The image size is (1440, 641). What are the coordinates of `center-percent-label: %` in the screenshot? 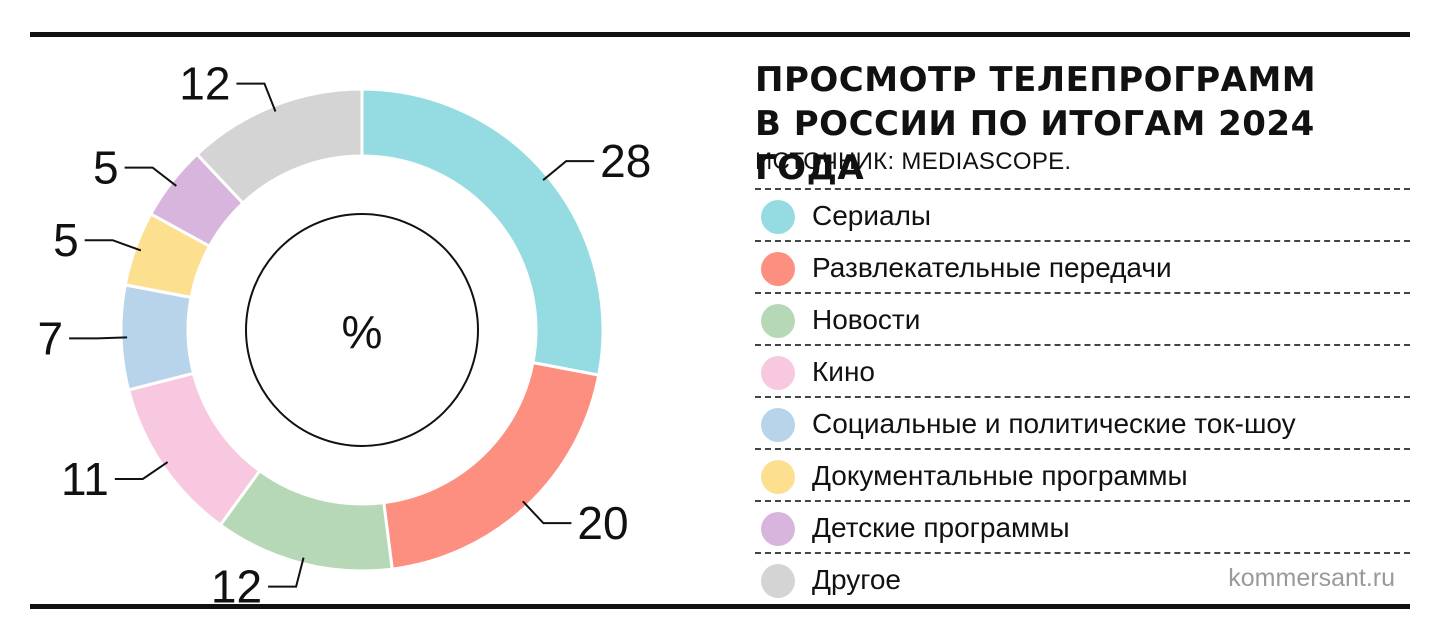 It's located at (362, 332).